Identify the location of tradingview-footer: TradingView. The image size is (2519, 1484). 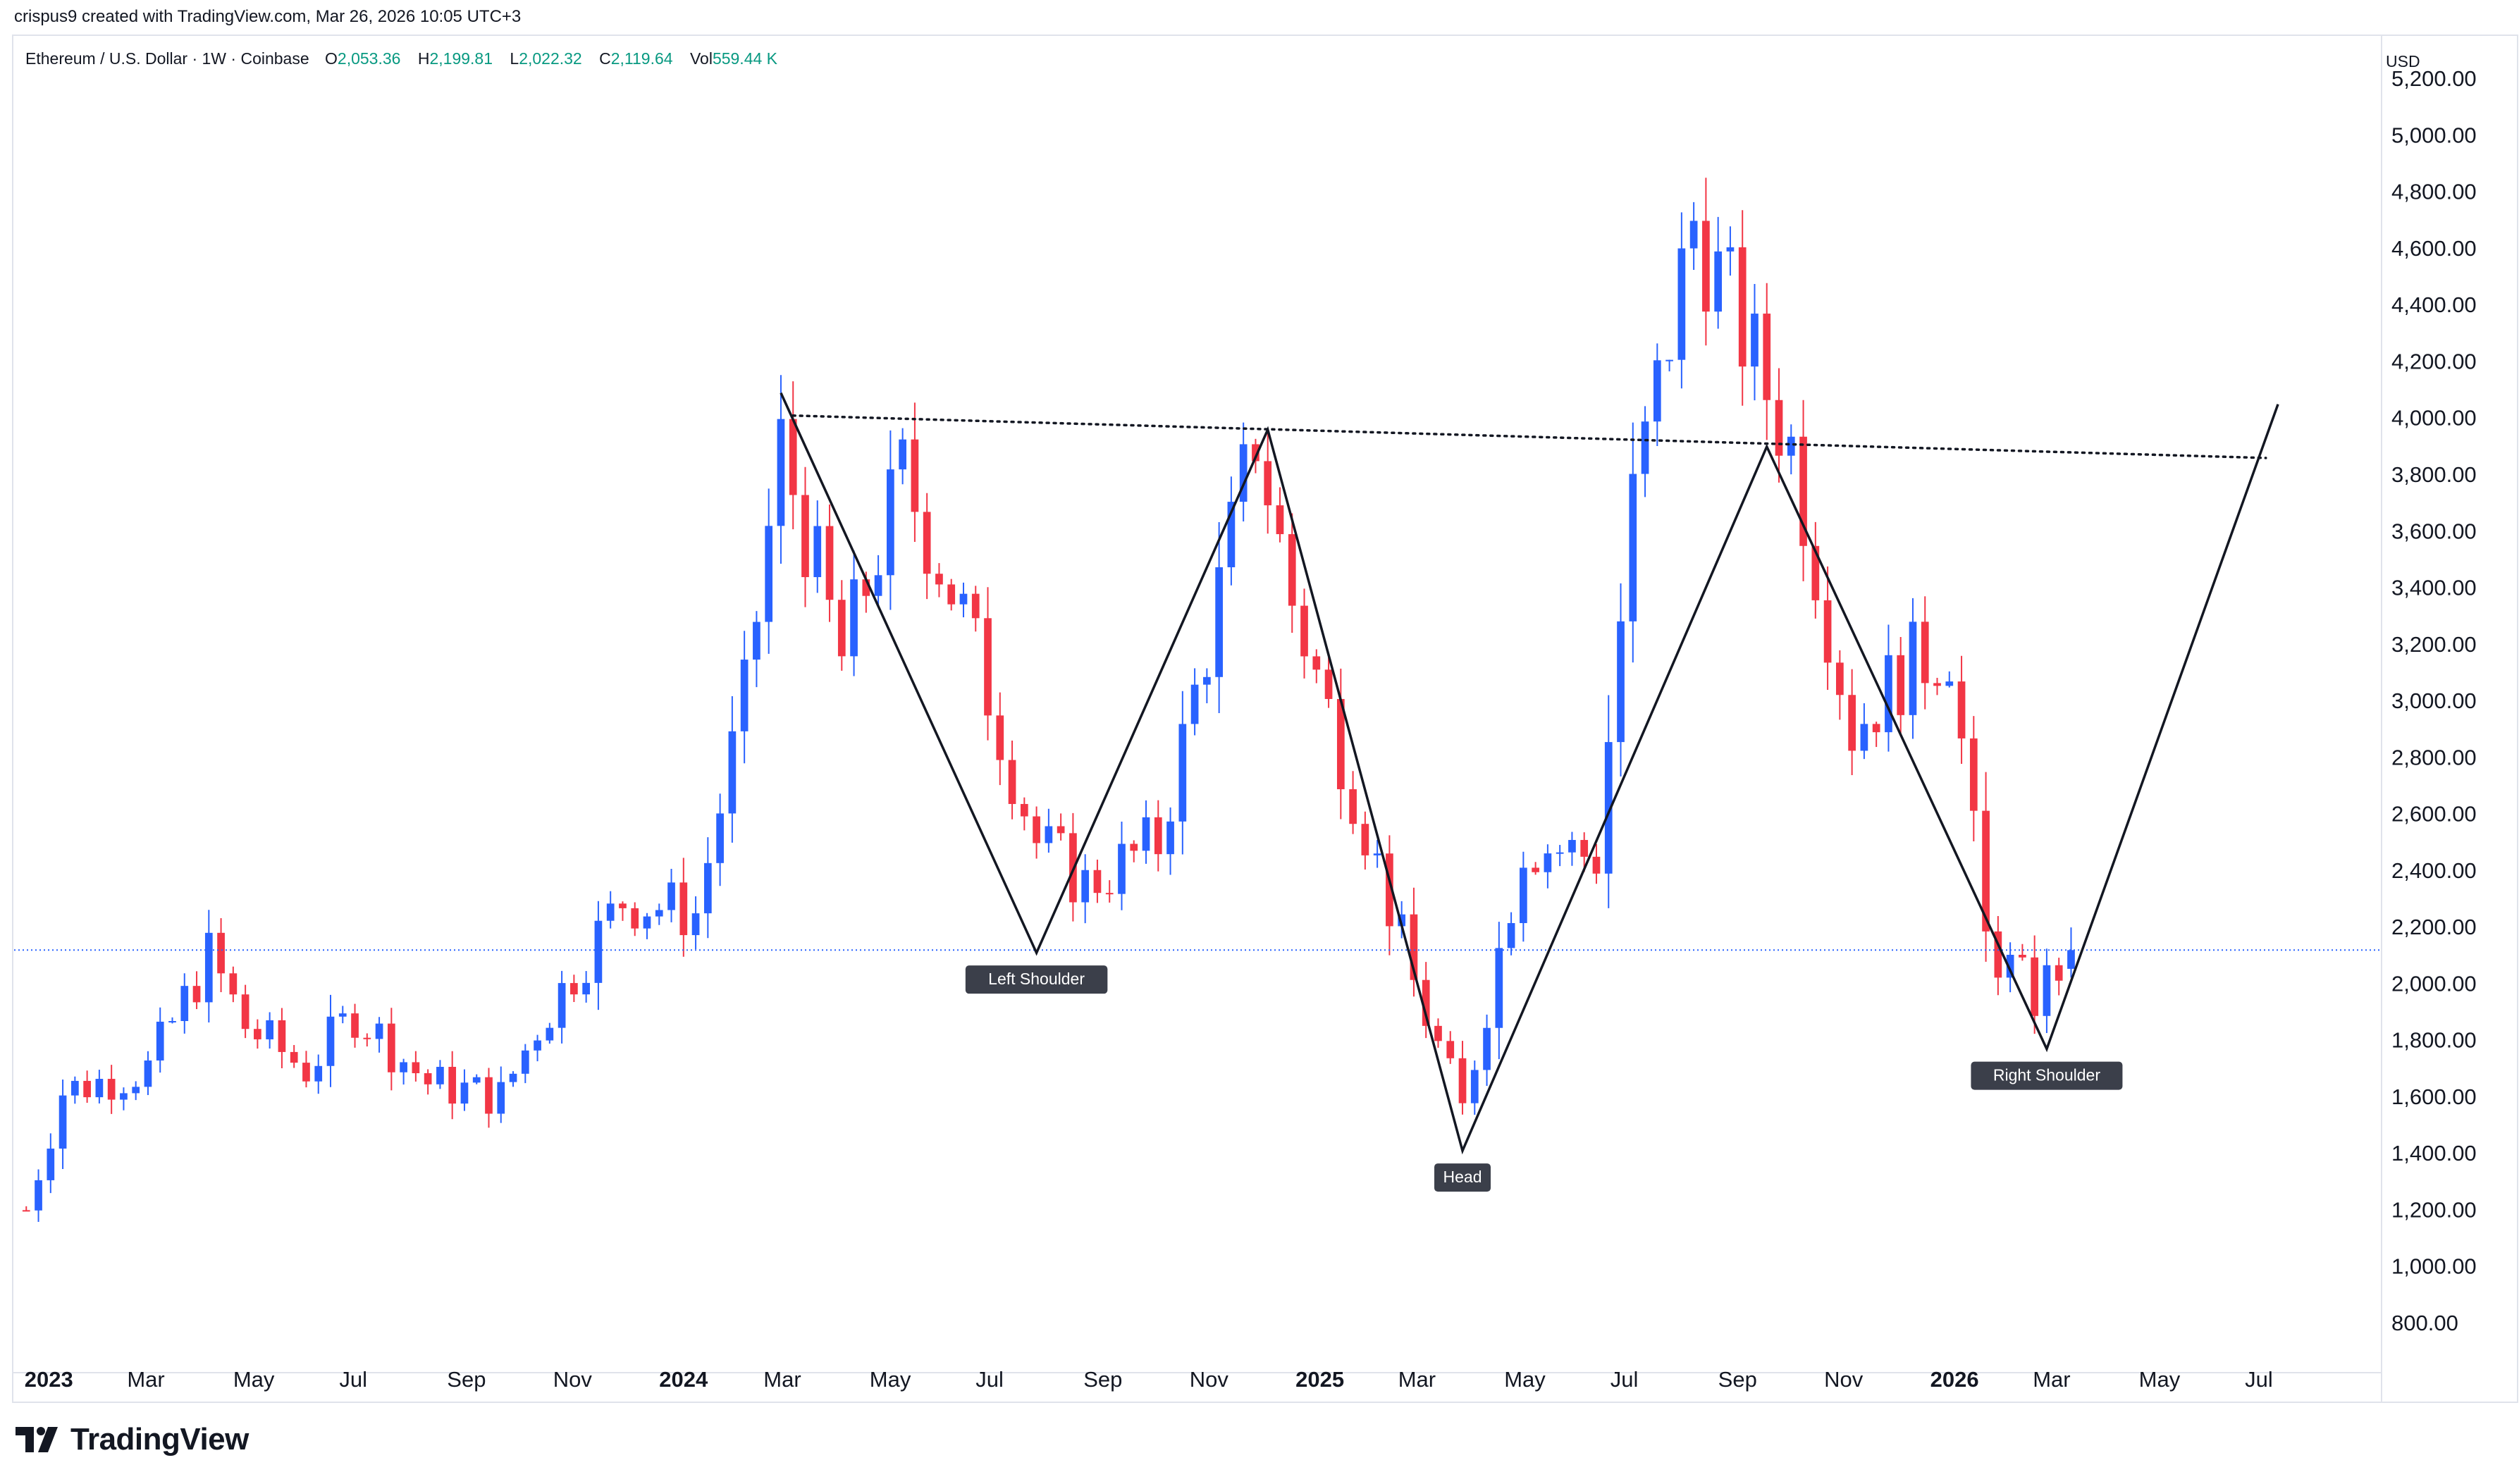
(132, 1439).